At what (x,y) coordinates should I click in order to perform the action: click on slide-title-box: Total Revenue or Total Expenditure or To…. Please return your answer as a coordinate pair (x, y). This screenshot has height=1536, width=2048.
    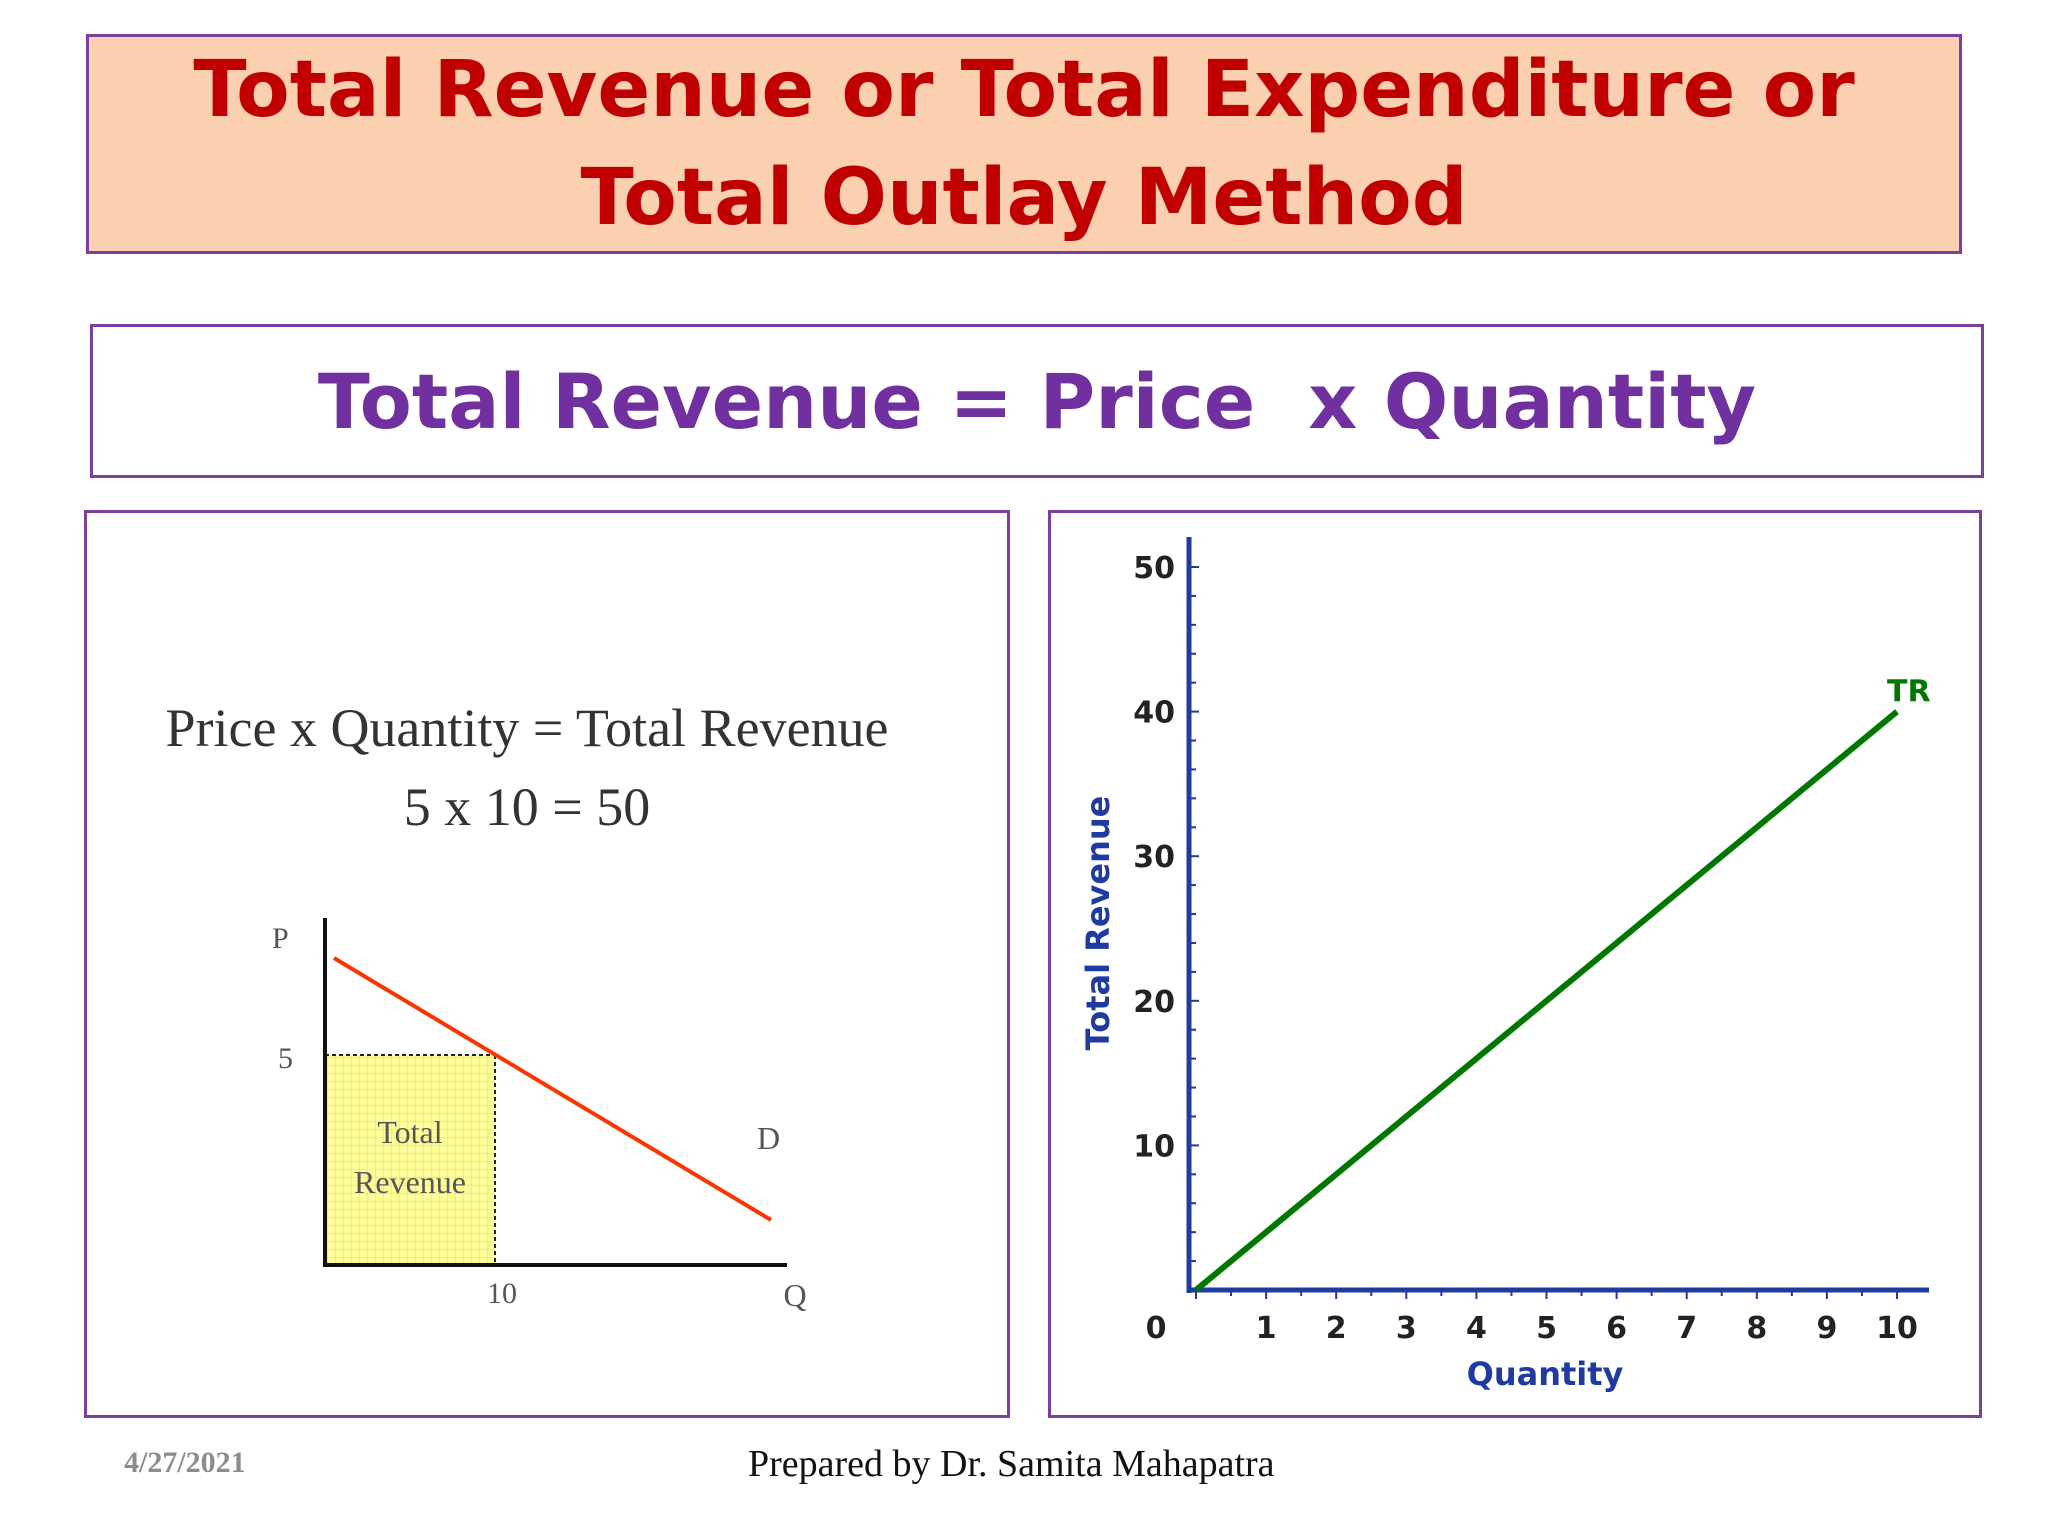
    Looking at the image, I should click on (1024, 144).